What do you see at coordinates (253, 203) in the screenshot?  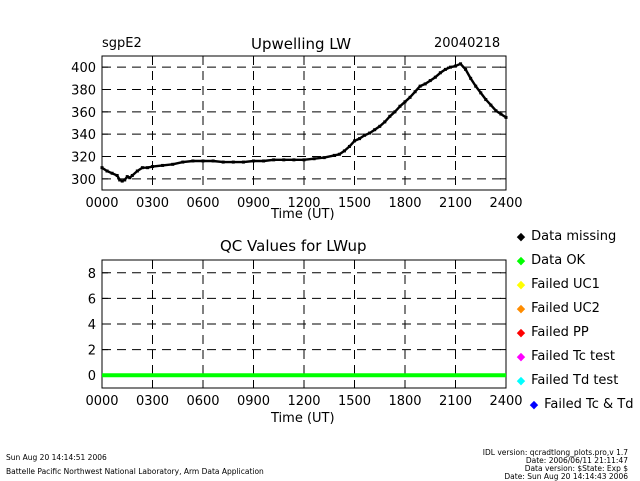 I see `upper-x-tick-label: 0900` at bounding box center [253, 203].